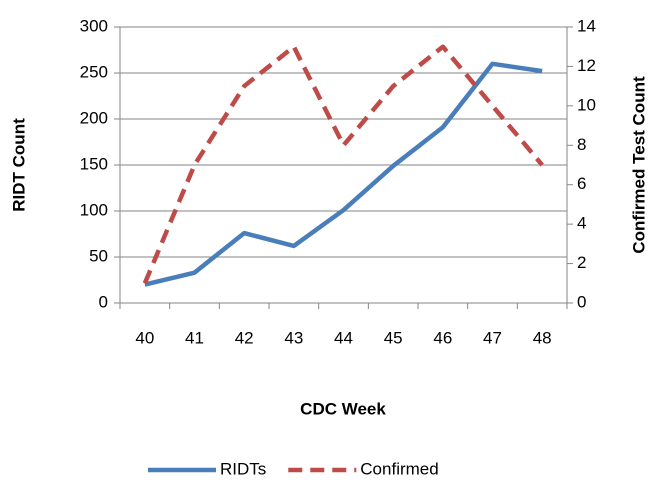 The image size is (658, 487). Describe the element at coordinates (18, 165) in the screenshot. I see `y-axis-title: RIDT Count` at that location.